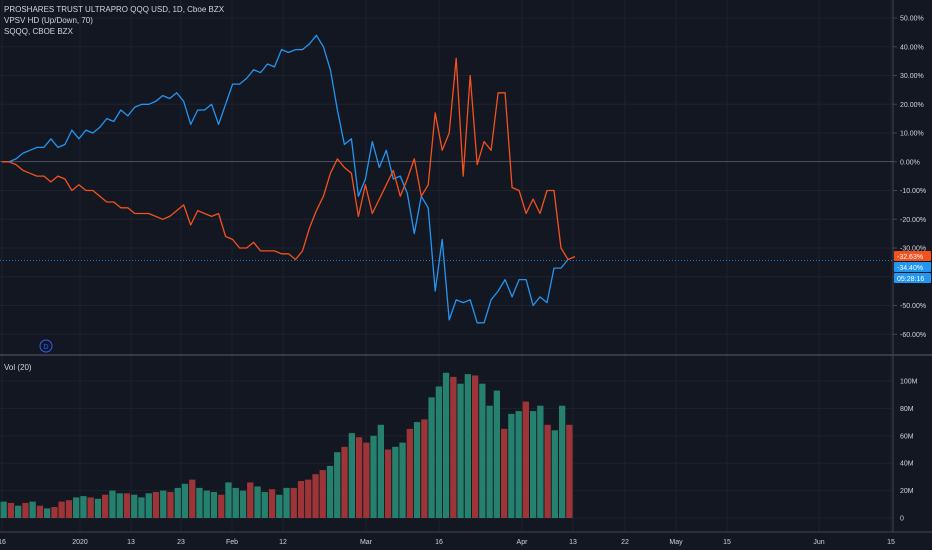  I want to click on x-tick-label: 23, so click(181, 542).